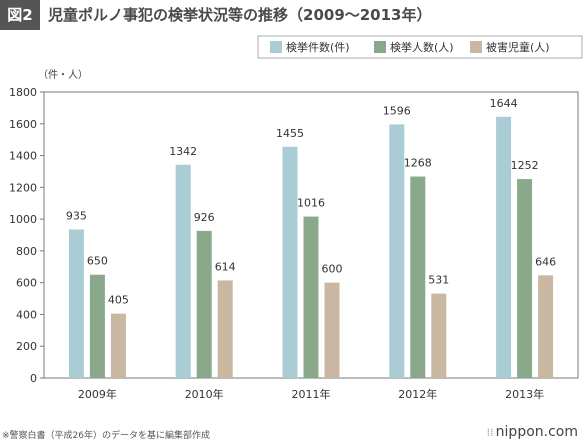 Image resolution: width=584 pixels, height=448 pixels. I want to click on y-tick-label: 1800, so click(23, 92).